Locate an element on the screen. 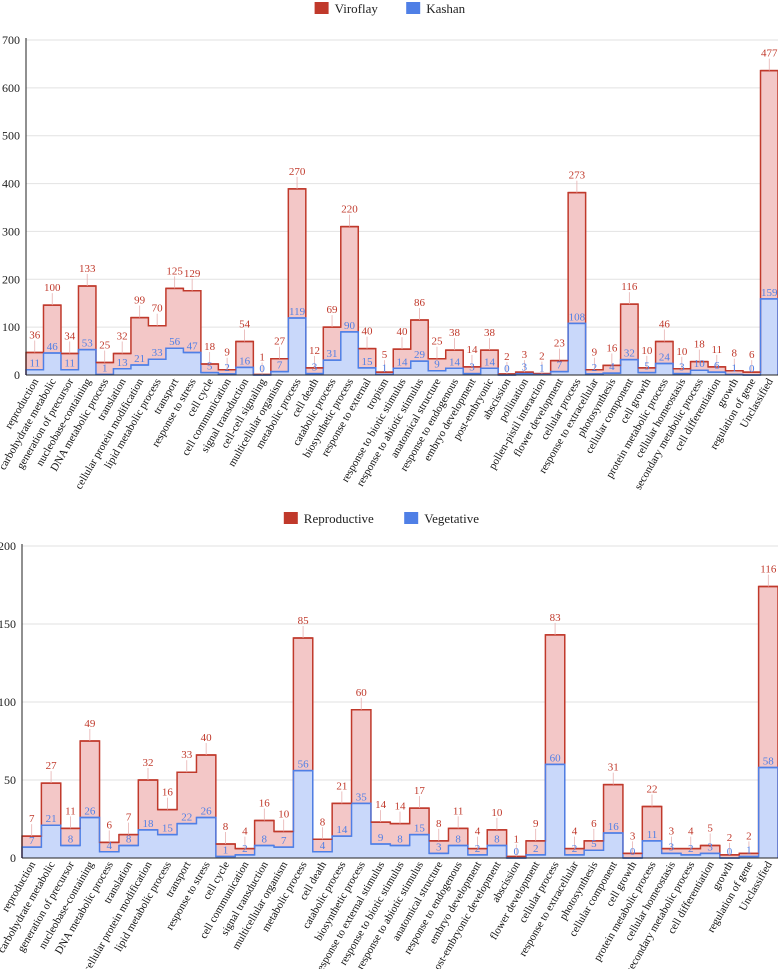  data-label-reproductive-17: 60 is located at coordinates (362, 693).